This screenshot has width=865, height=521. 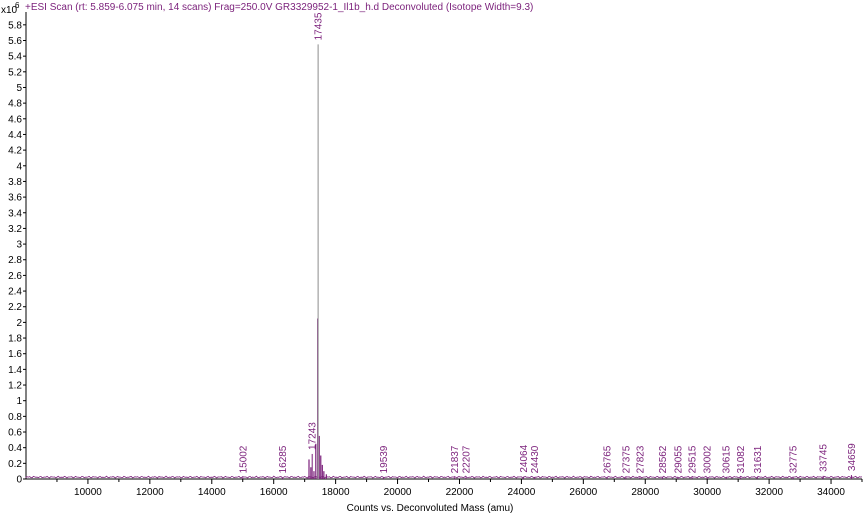 What do you see at coordinates (19, 166) in the screenshot?
I see `y-tick-label: 4` at bounding box center [19, 166].